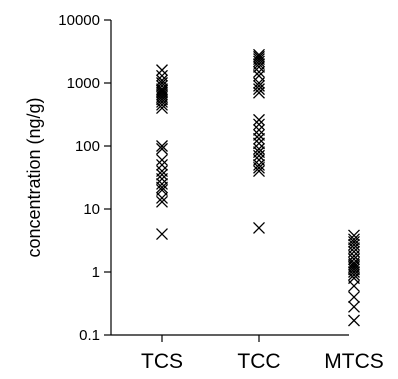 This screenshot has height=379, width=398. What do you see at coordinates (79, 20) in the screenshot?
I see `y-tick-label: 10000` at bounding box center [79, 20].